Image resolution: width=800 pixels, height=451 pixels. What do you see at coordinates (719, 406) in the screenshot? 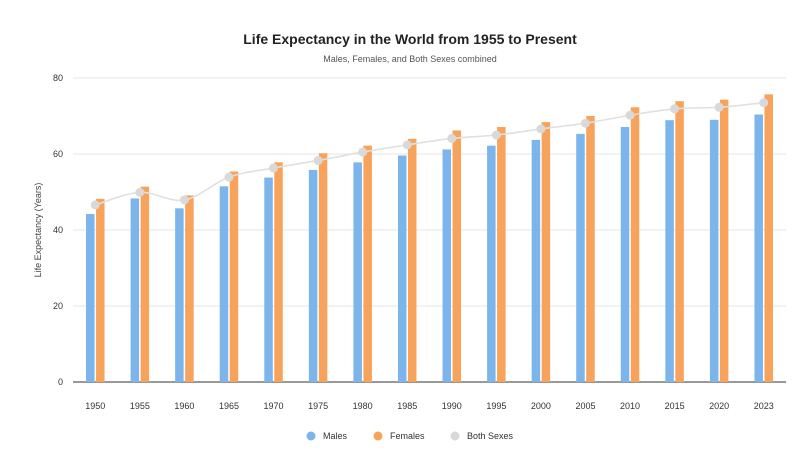
I see `x-tick-label: 2020` at bounding box center [719, 406].